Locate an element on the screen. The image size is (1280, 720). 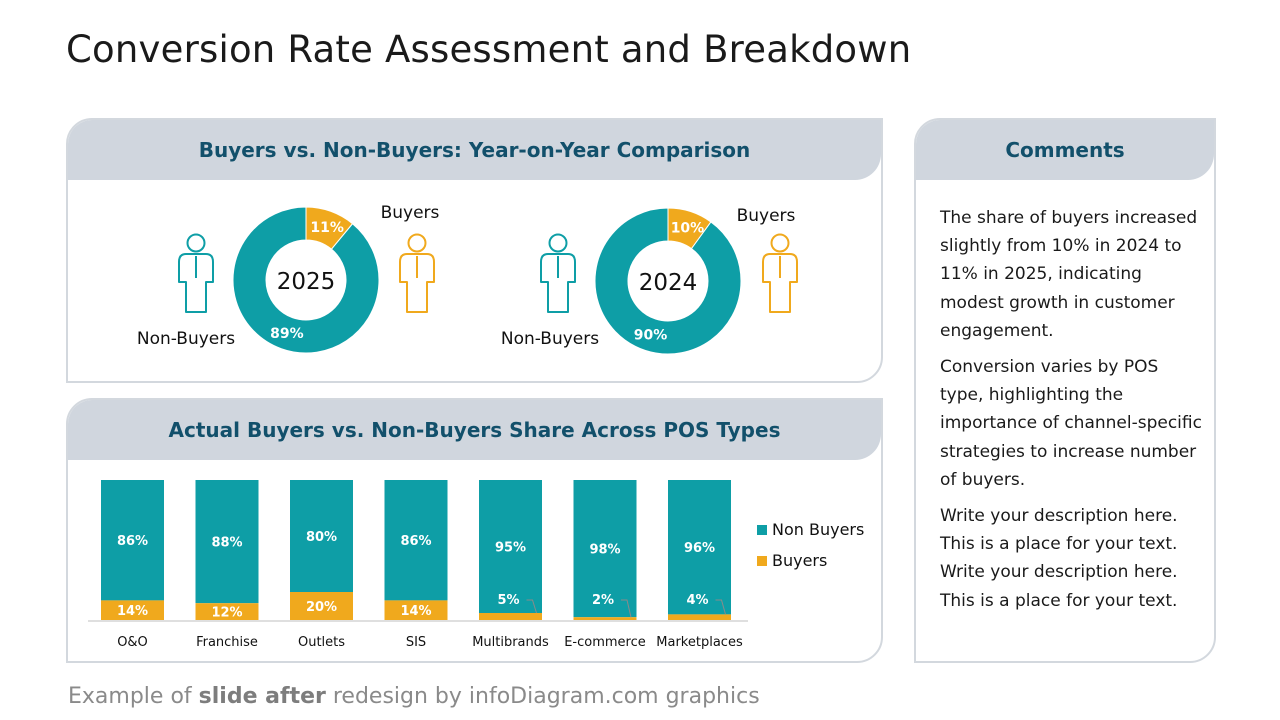
bar-legend: Non Buyers Buyers is located at coordinates (810, 545).